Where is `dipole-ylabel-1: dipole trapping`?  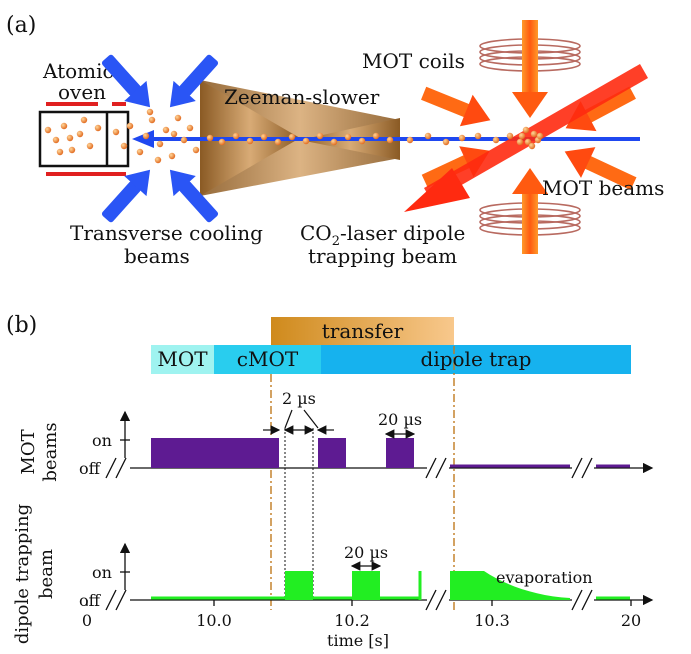
dipole-ylabel-1: dipole trapping is located at coordinates (22, 574).